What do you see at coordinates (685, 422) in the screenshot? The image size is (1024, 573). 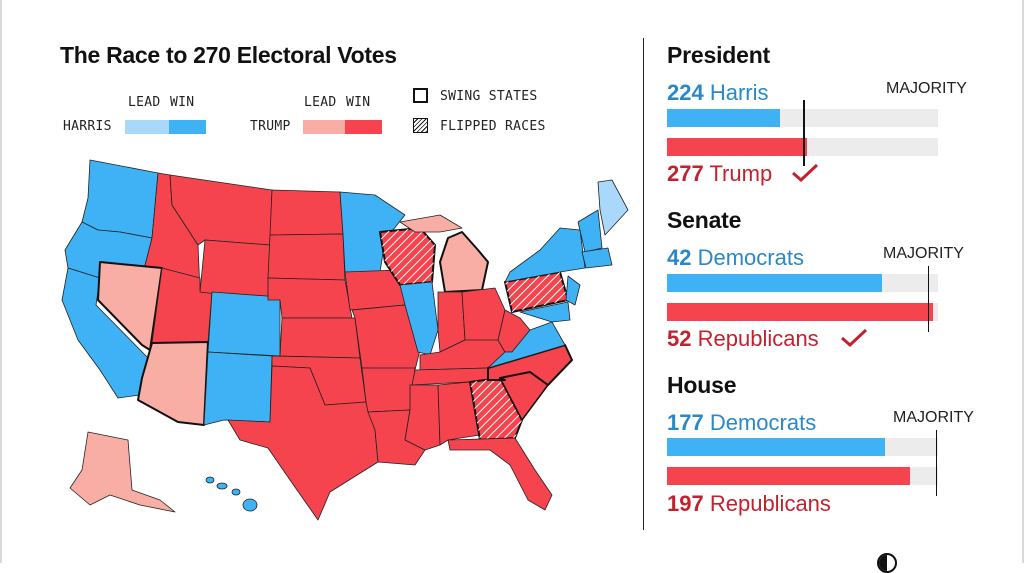 I see `dem-count: 177` at bounding box center [685, 422].